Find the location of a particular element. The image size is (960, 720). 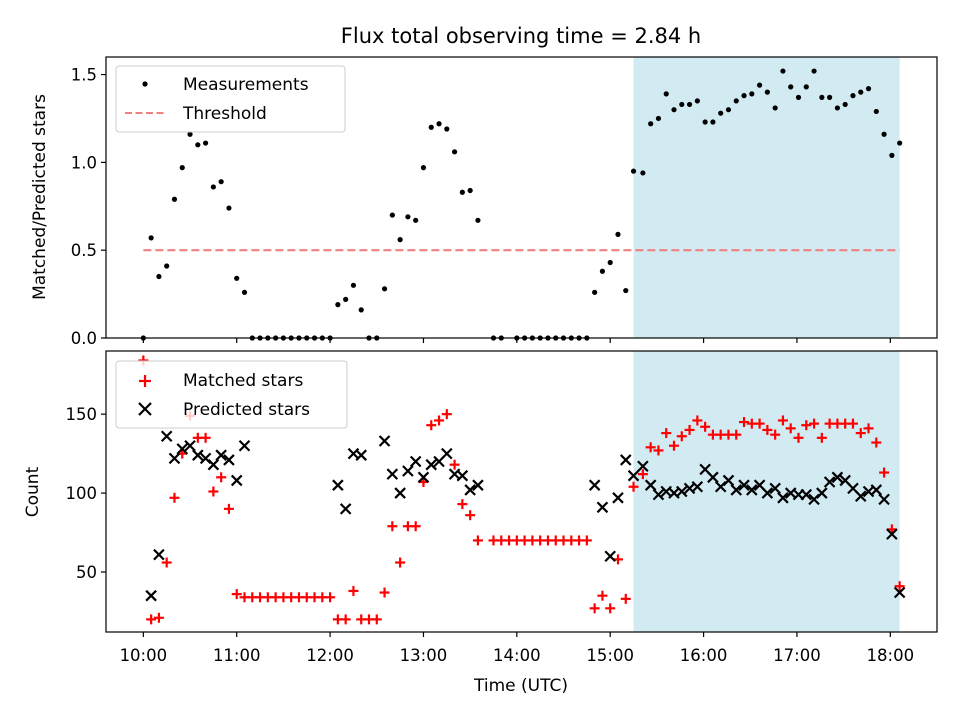

top-ytick-label: 1.5 is located at coordinates (84, 75).